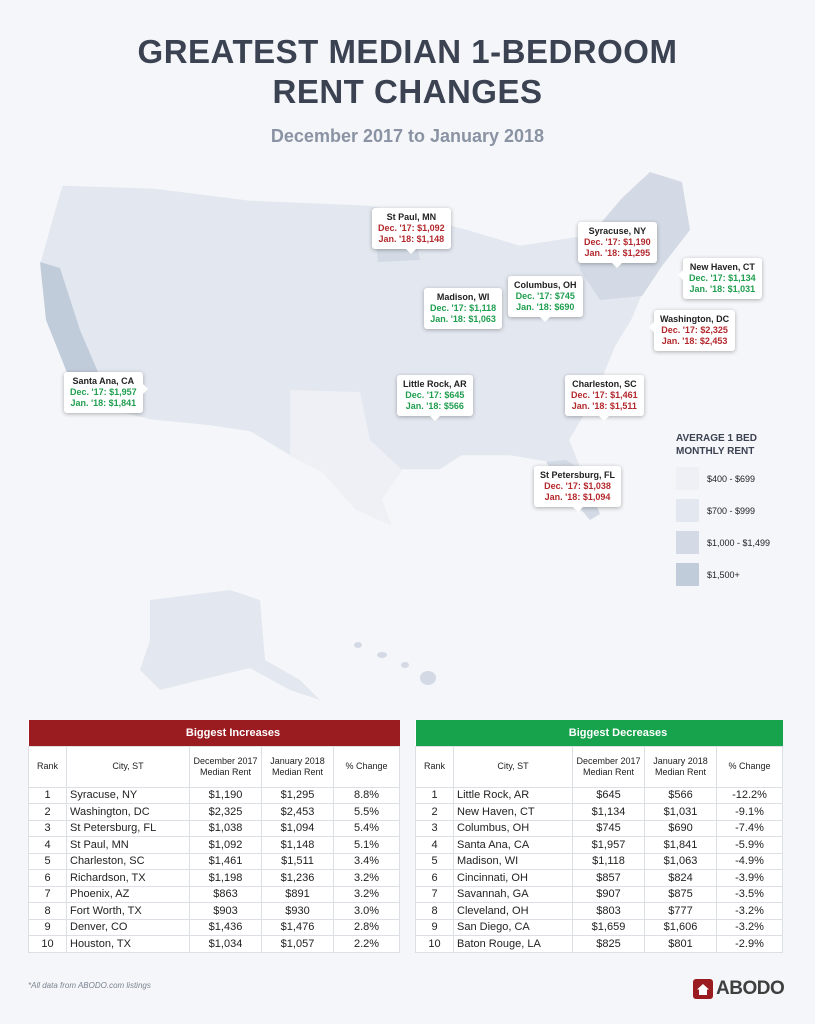  I want to click on table-cell: -9.1%, so click(749, 812).